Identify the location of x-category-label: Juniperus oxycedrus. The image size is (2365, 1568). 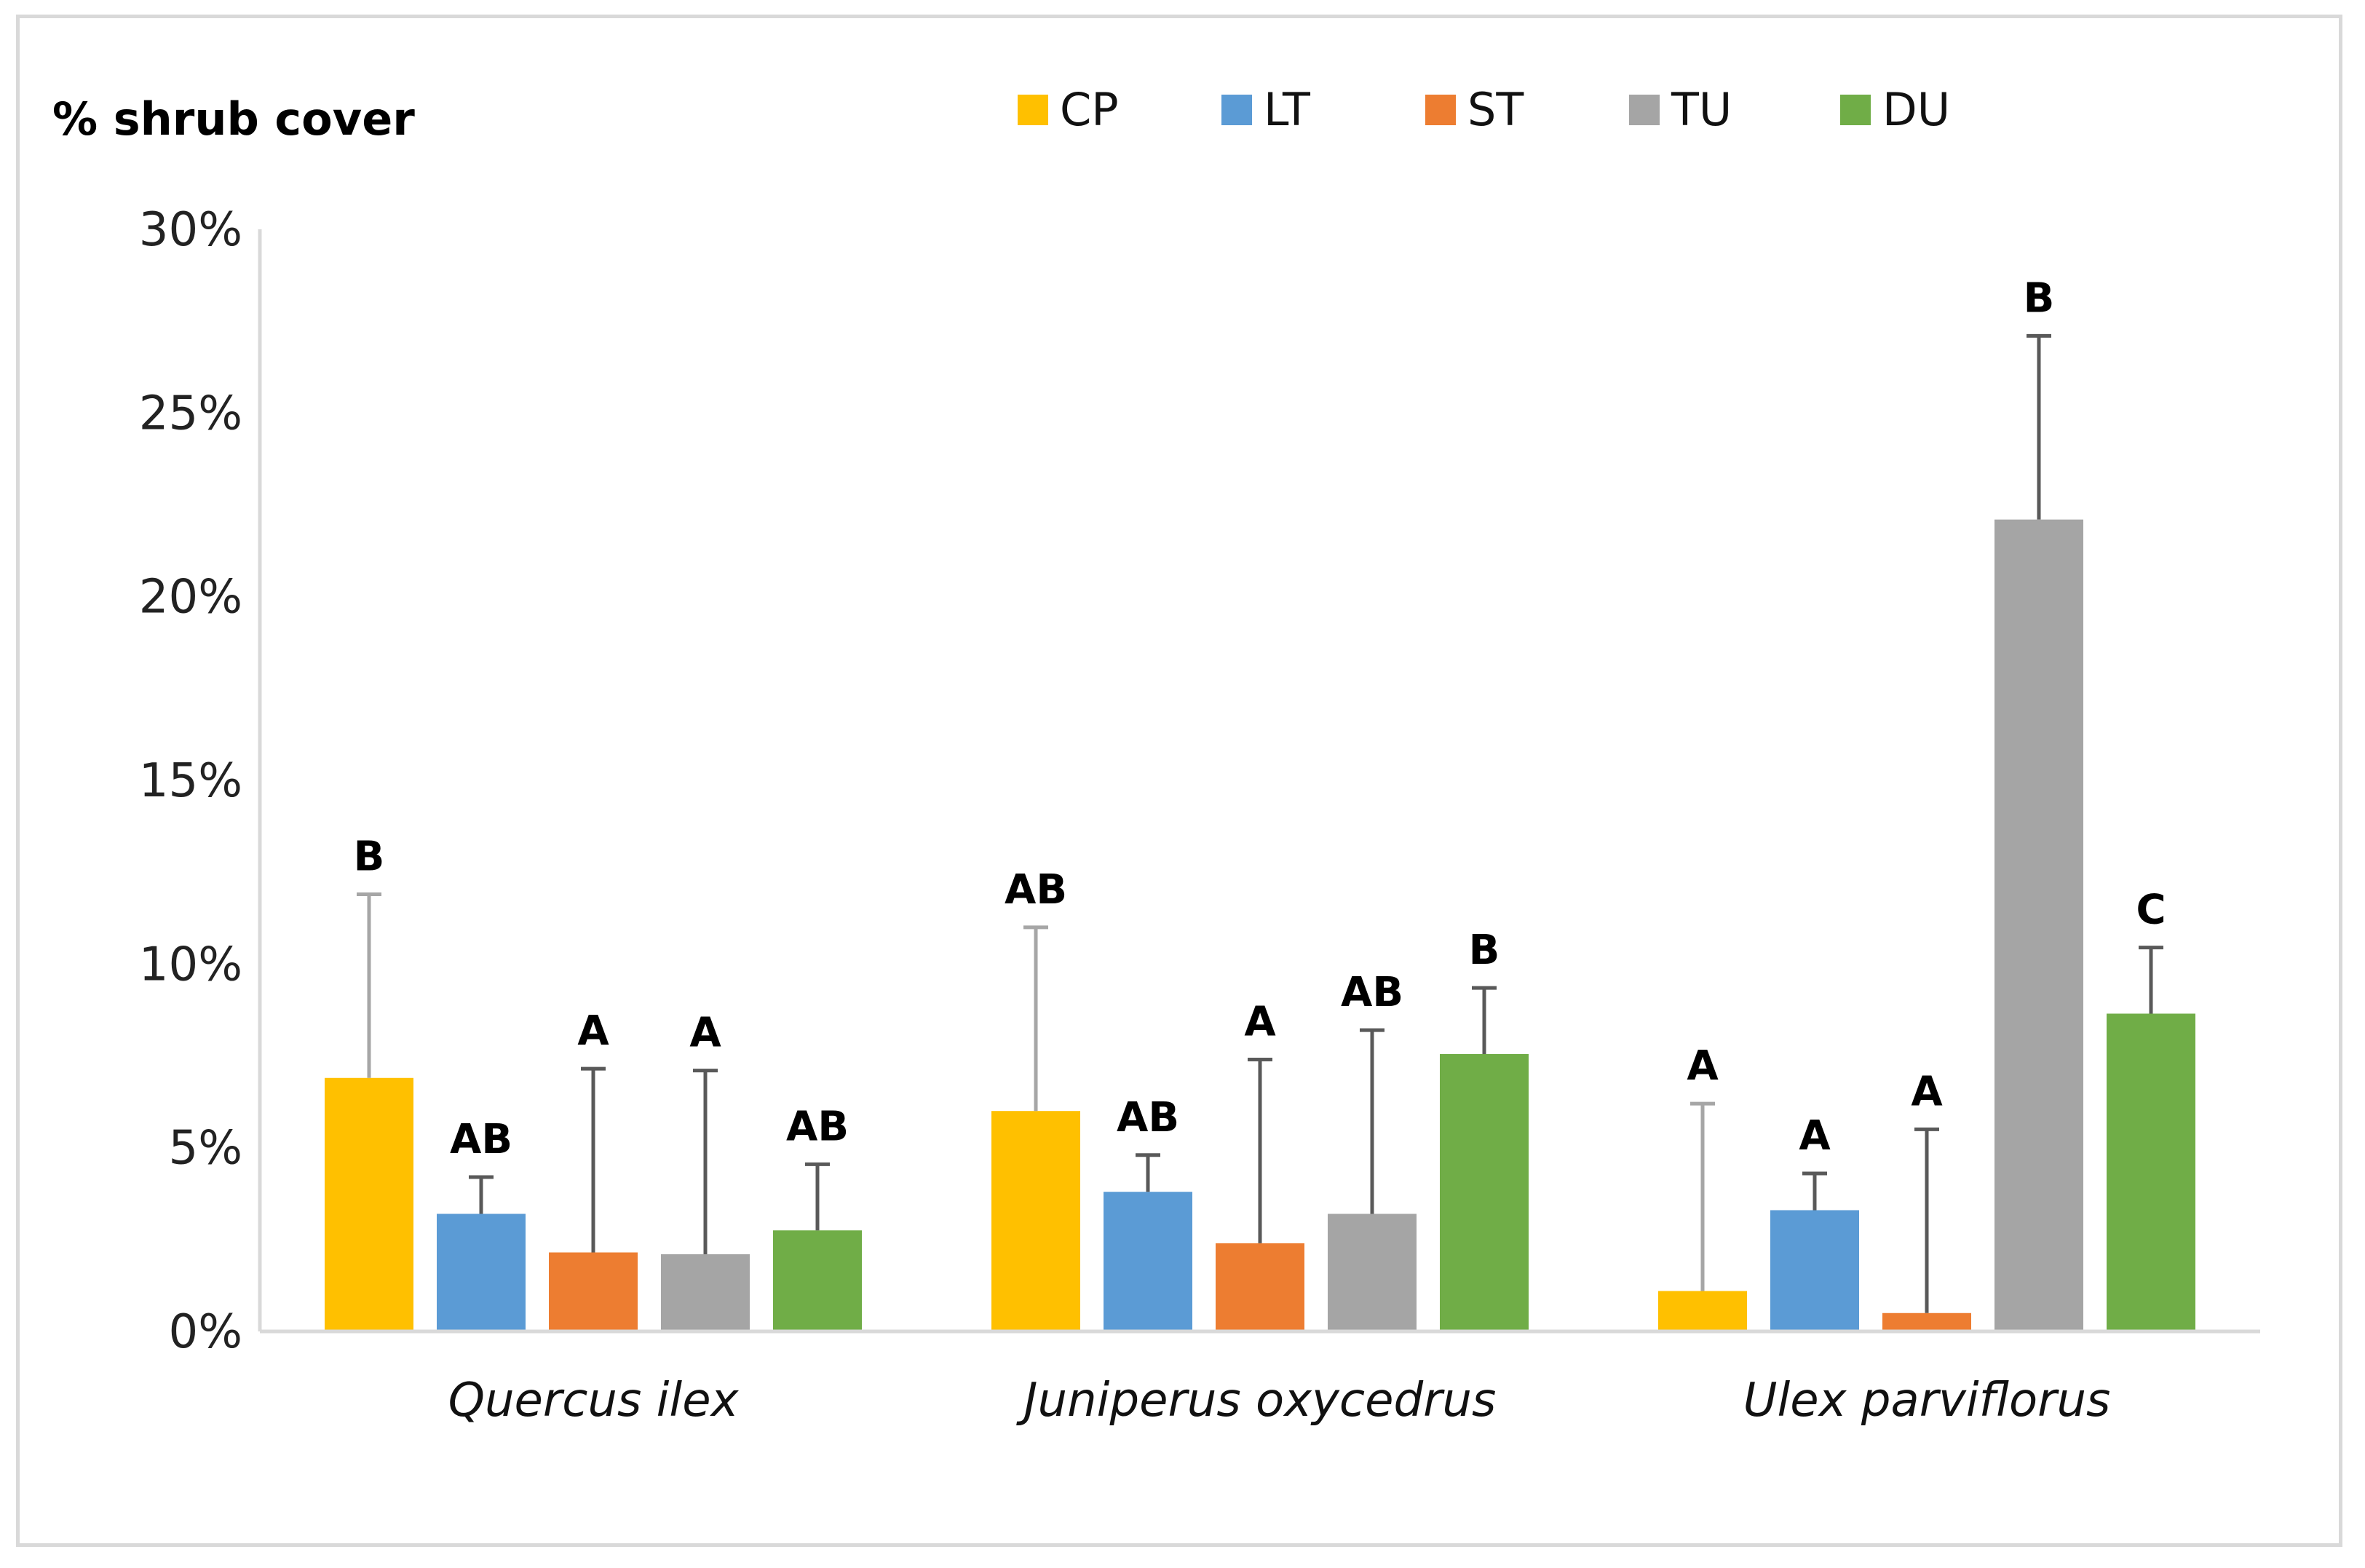
(1256, 1401).